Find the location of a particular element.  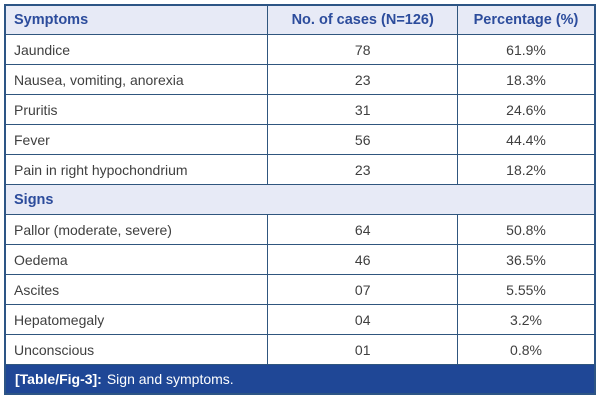

cases-cell: 78 is located at coordinates (363, 49).